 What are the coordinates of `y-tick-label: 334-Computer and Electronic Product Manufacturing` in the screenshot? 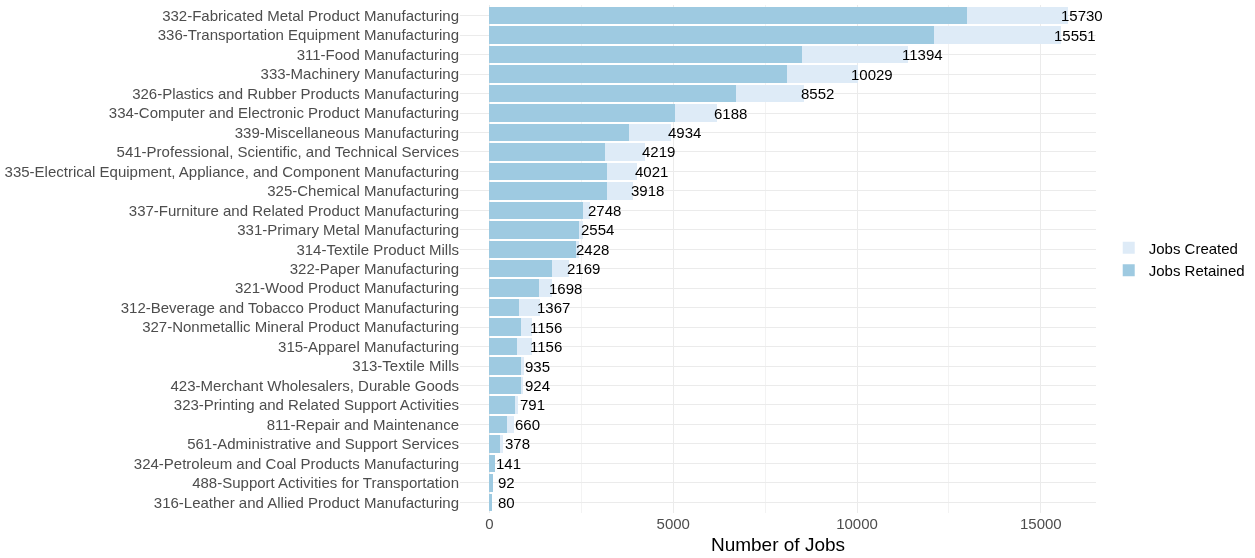 It's located at (283, 113).